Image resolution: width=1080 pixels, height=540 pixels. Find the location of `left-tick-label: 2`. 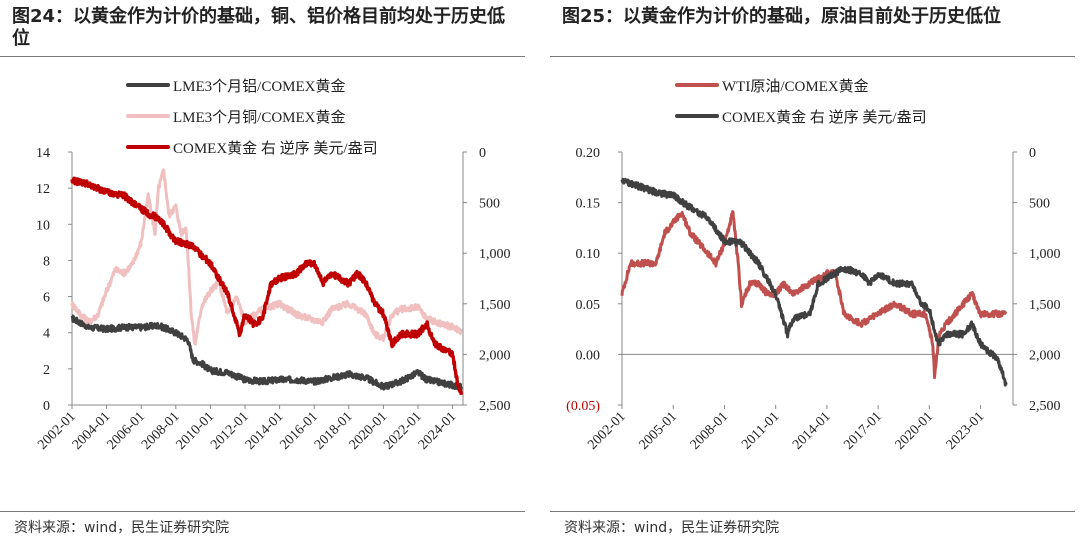

left-tick-label: 2 is located at coordinates (46, 370).